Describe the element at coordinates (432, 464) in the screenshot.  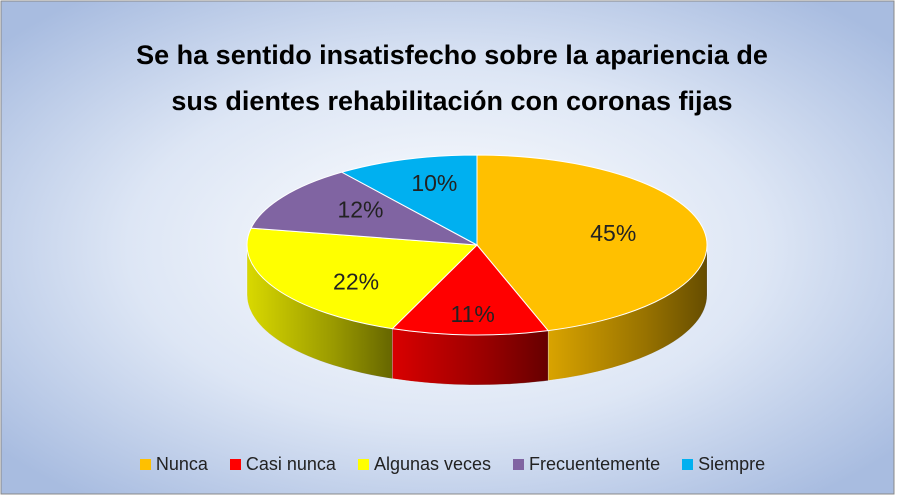
I see `legend-label: Algunas veces` at that location.